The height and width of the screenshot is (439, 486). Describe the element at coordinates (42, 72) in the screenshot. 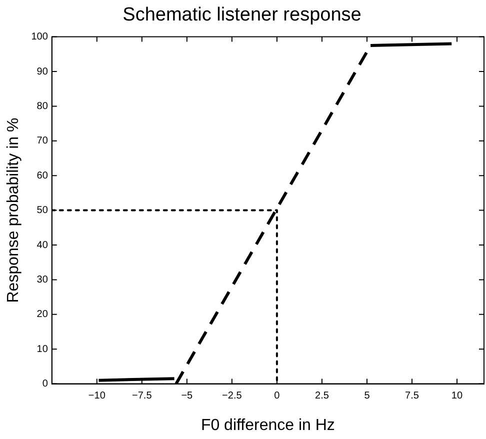

I see `y-tick-label: 90` at that location.